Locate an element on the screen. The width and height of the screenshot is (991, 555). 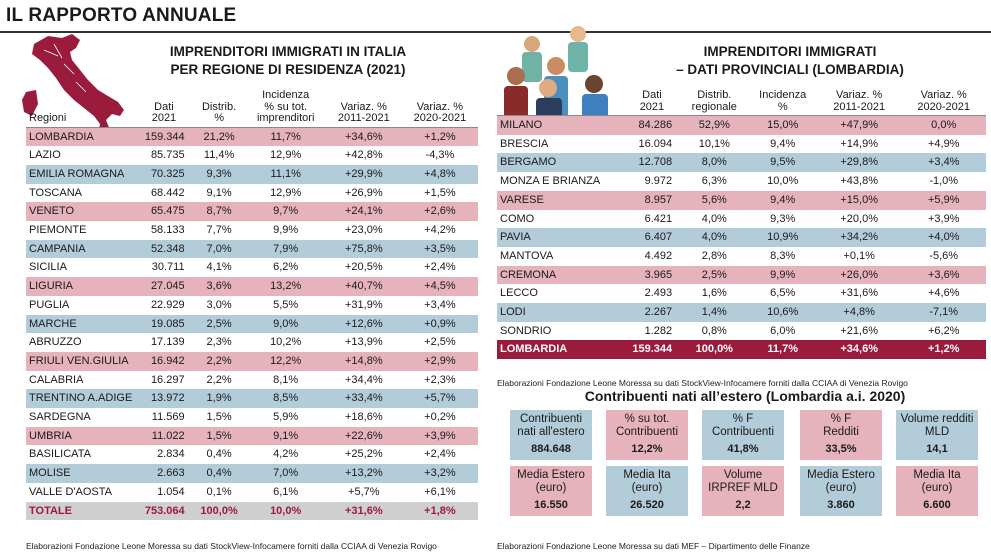
table-row: BASILICATA 2.834 0,4% 4,2% +25,2% +2,4% is located at coordinates (252, 455).